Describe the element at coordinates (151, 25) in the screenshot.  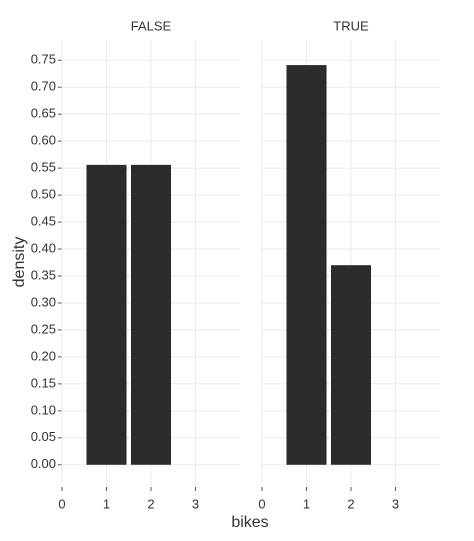
I see `panel-title: FALSE` at that location.